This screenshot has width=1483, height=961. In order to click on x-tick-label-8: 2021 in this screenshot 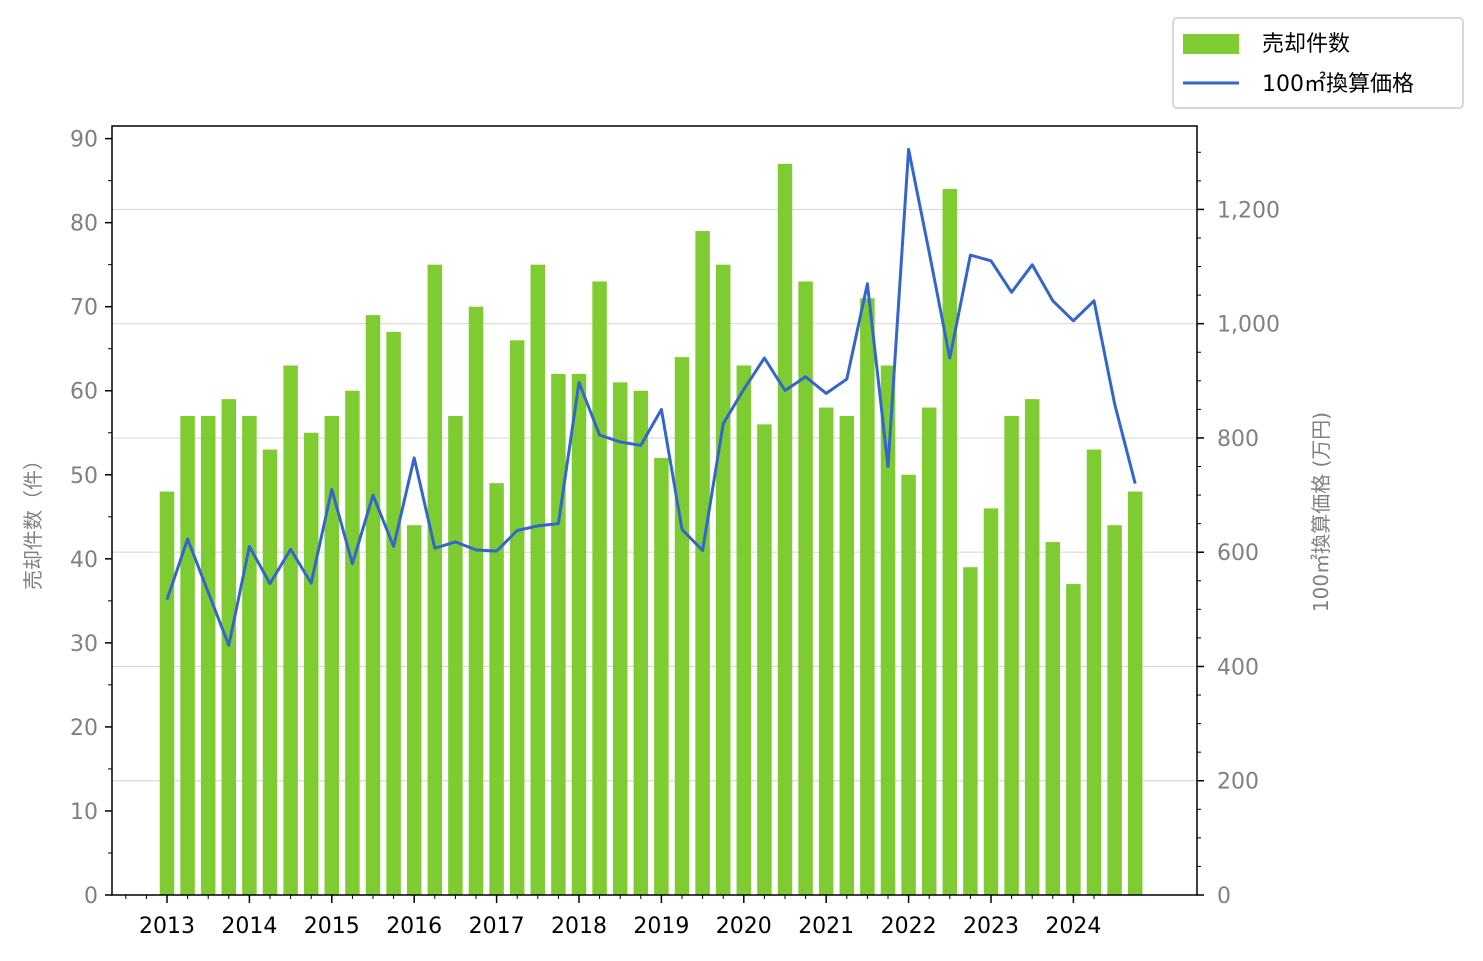, I will do `click(826, 926)`.